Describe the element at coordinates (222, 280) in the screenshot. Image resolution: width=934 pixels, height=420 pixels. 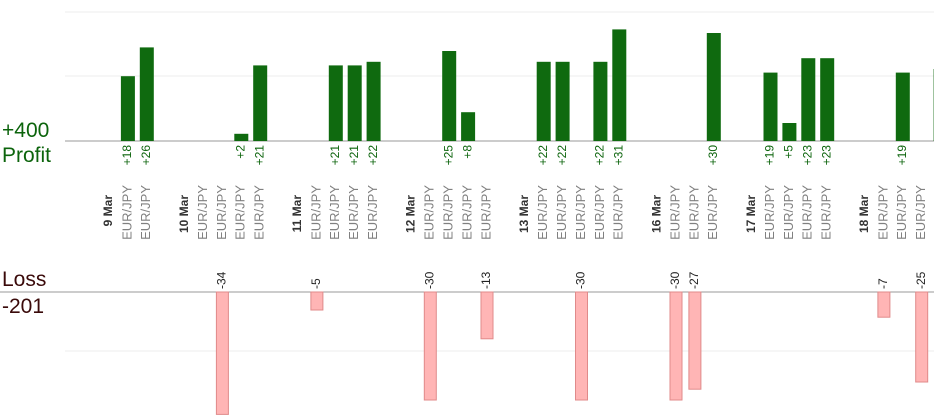
I see `loss-value-label: -34` at that location.